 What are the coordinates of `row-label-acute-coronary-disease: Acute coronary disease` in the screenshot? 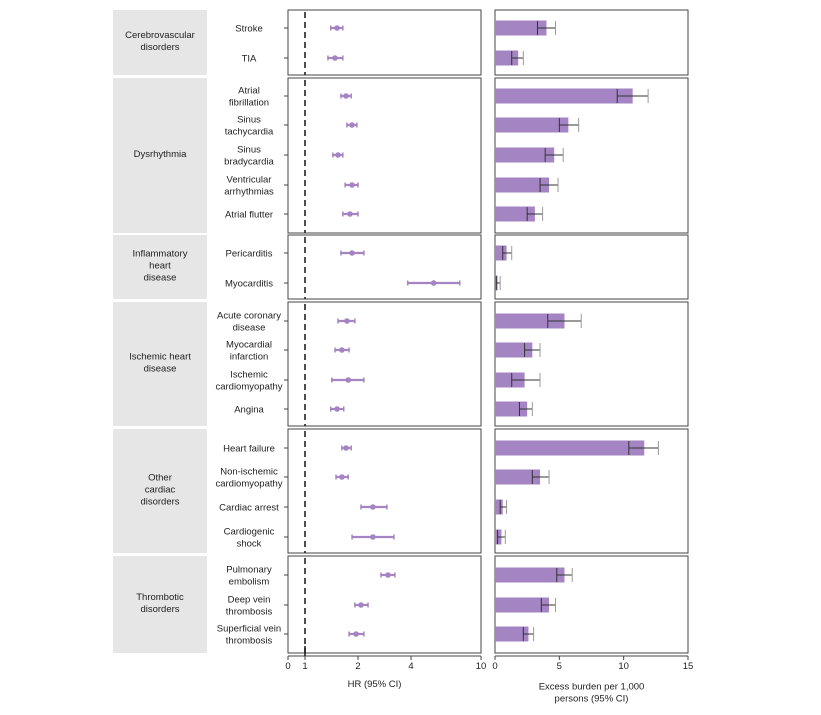 It's located at (249, 322).